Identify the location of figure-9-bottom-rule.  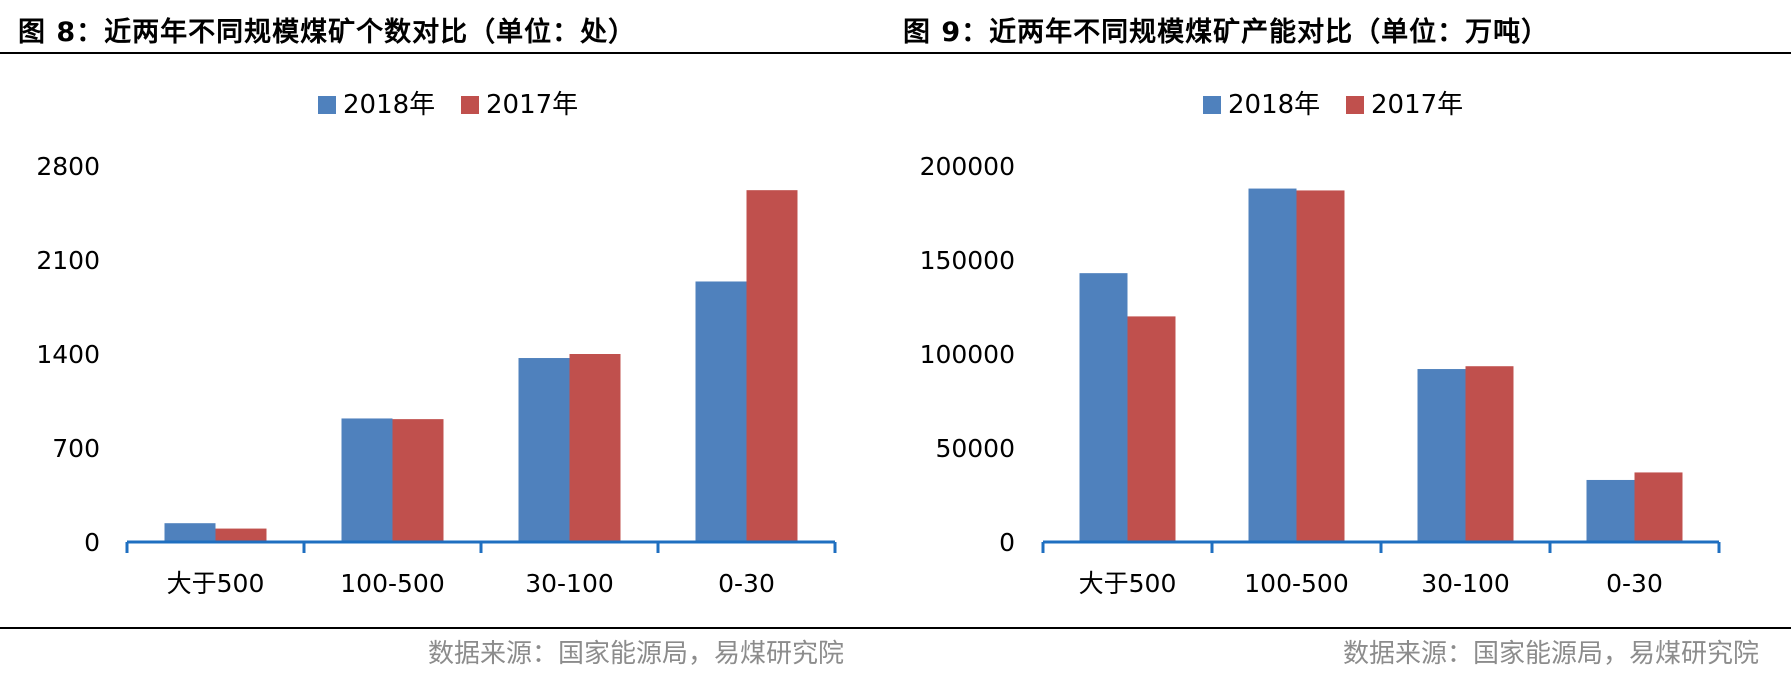
(1338, 628).